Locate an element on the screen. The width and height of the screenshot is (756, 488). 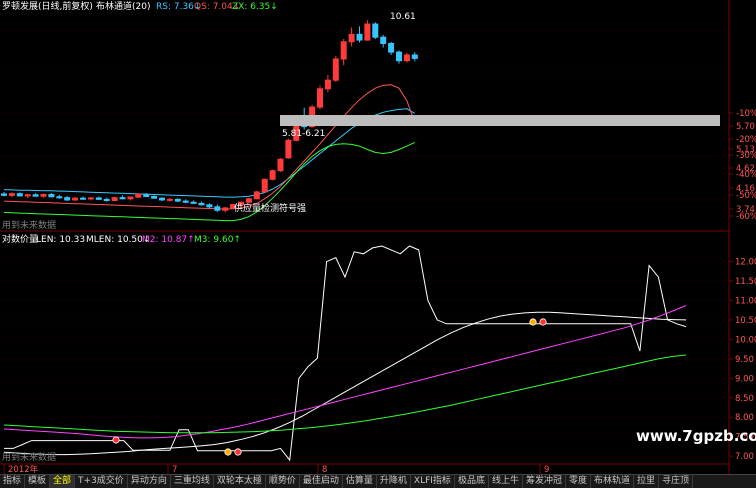
x-tick-label: 9 is located at coordinates (546, 469).